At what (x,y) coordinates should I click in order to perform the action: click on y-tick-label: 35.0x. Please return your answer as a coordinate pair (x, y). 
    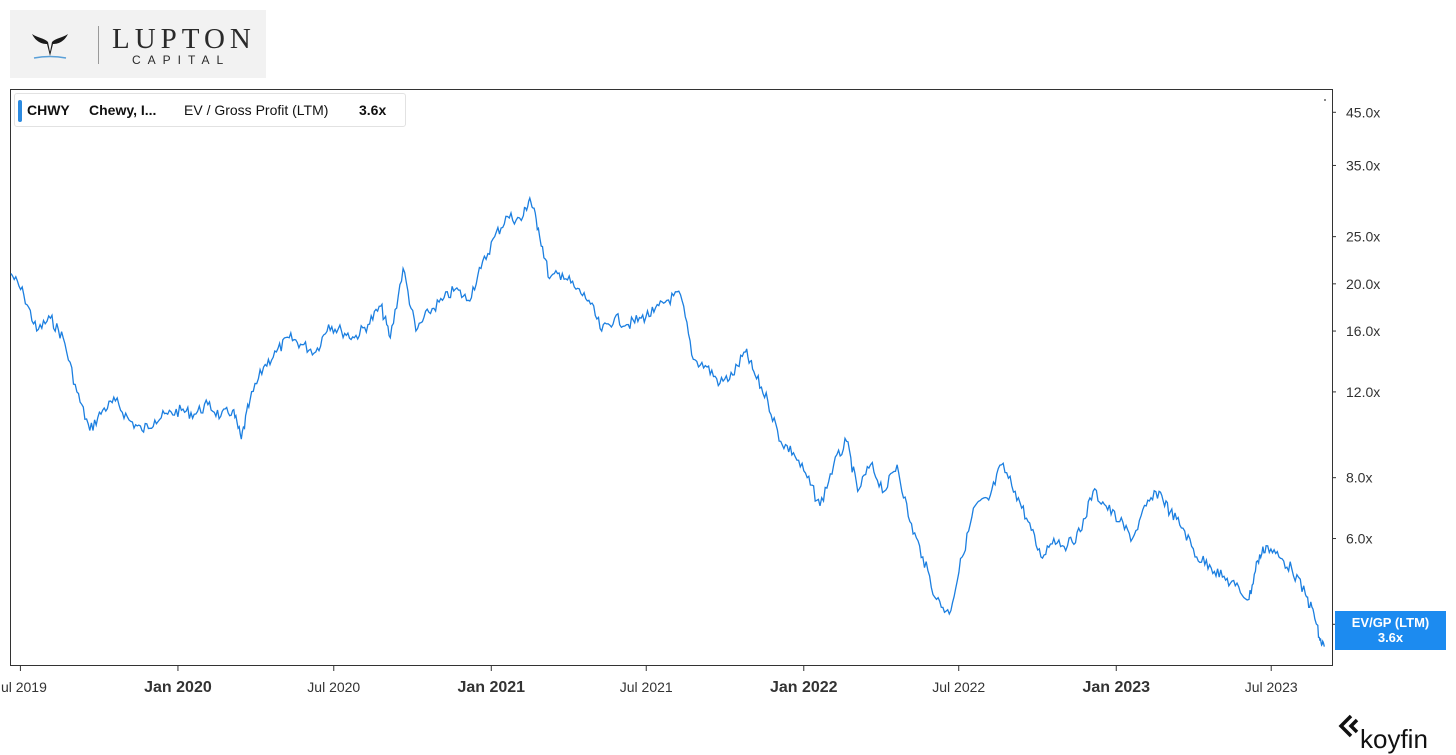
    Looking at the image, I should click on (1363, 165).